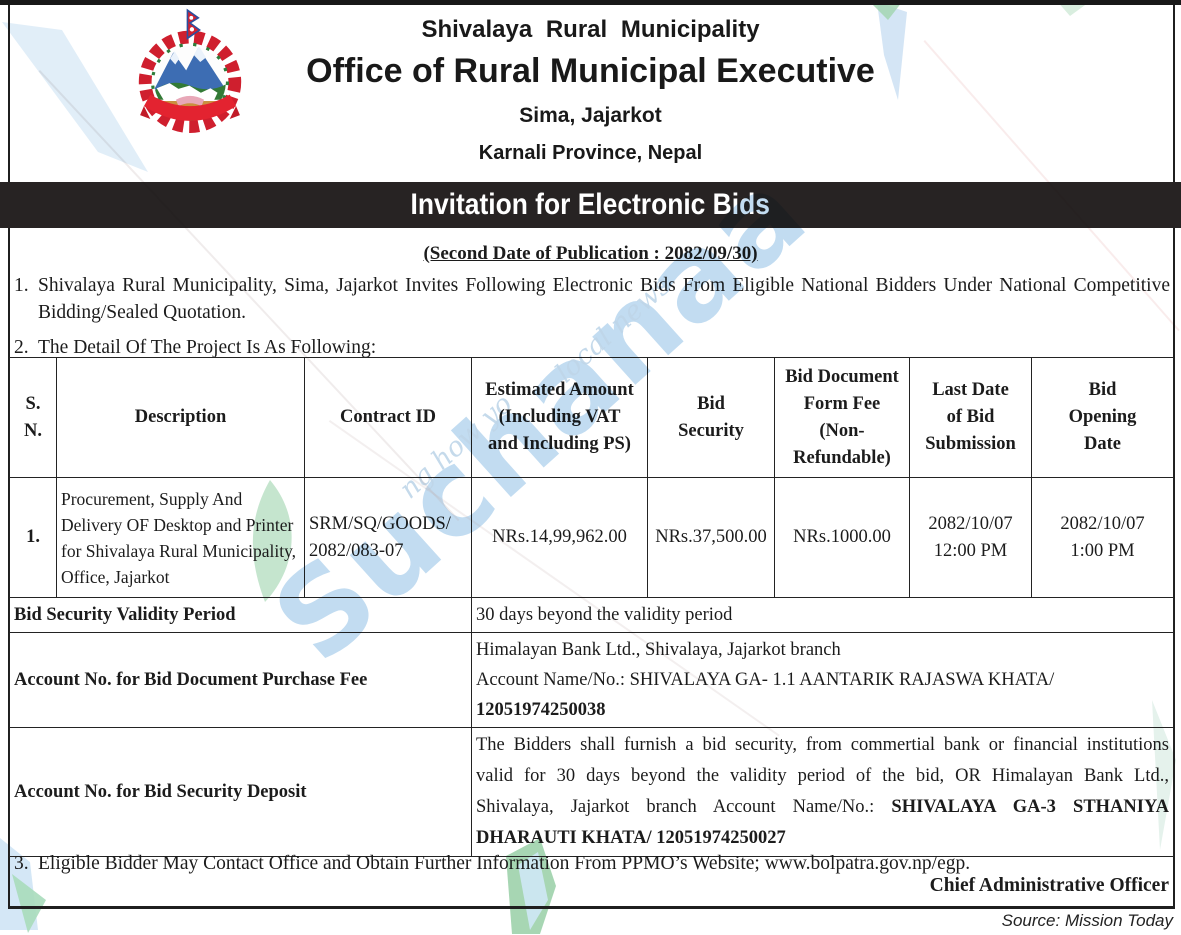  Describe the element at coordinates (541, 710) in the screenshot. I see `purchase-fee-account-number: 12051974250038` at that location.